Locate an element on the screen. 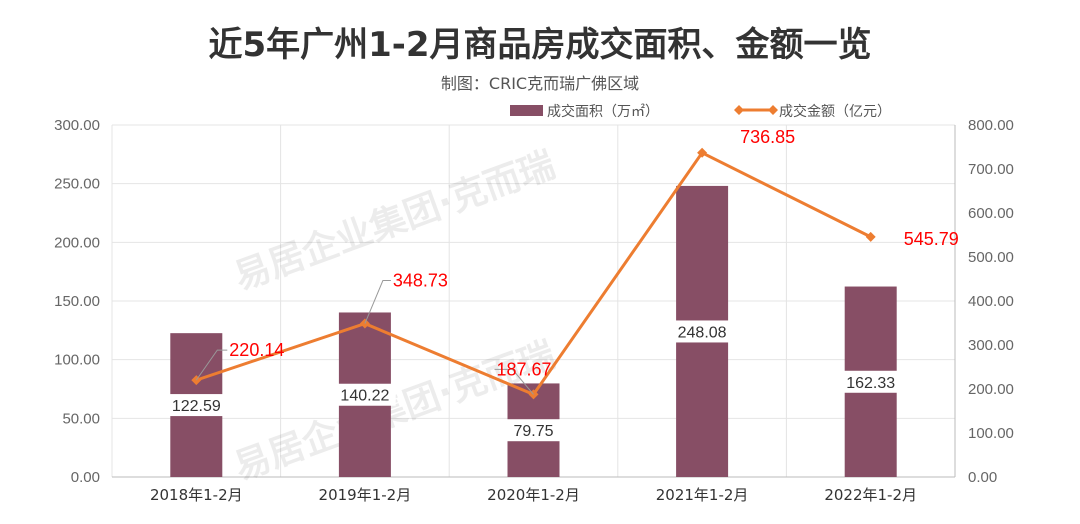 The width and height of the screenshot is (1080, 524). bar-label: 162.33 is located at coordinates (870, 383).